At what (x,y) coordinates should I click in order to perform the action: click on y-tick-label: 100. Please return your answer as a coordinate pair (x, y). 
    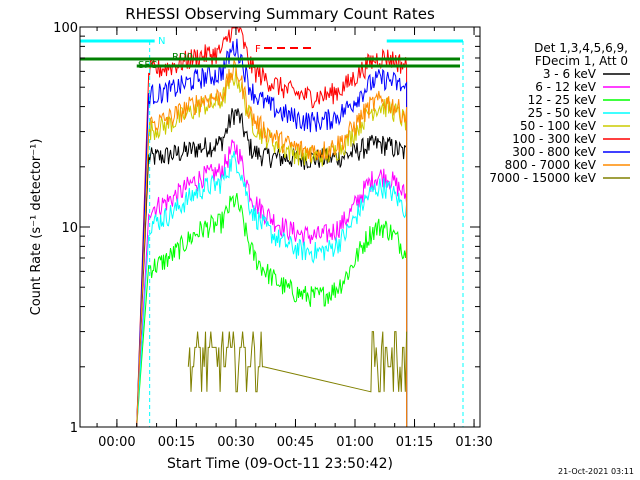
    Looking at the image, I should click on (65, 28).